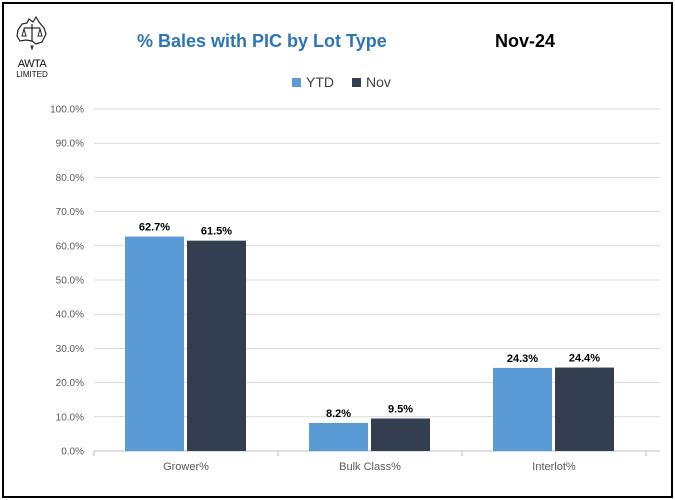  Describe the element at coordinates (70, 349) in the screenshot. I see `y-tick-label: 30.0%` at that location.